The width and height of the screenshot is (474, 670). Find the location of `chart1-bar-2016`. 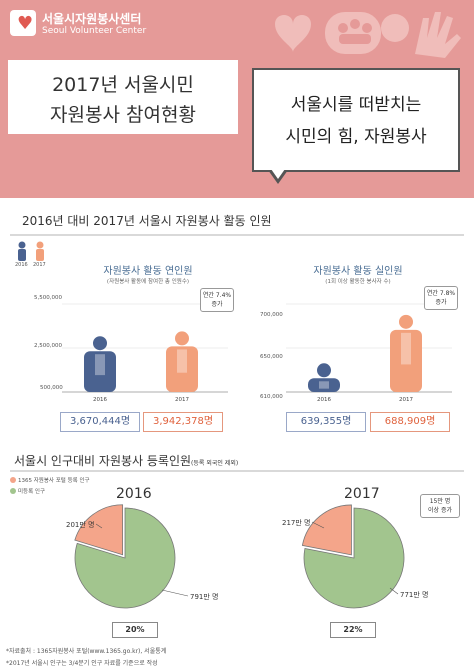

chart1-bar-2016 is located at coordinates (100, 364).